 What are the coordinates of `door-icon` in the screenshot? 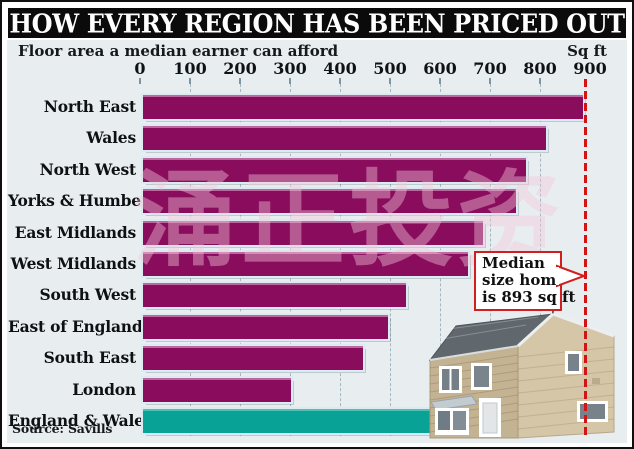 It's located at (490, 417).